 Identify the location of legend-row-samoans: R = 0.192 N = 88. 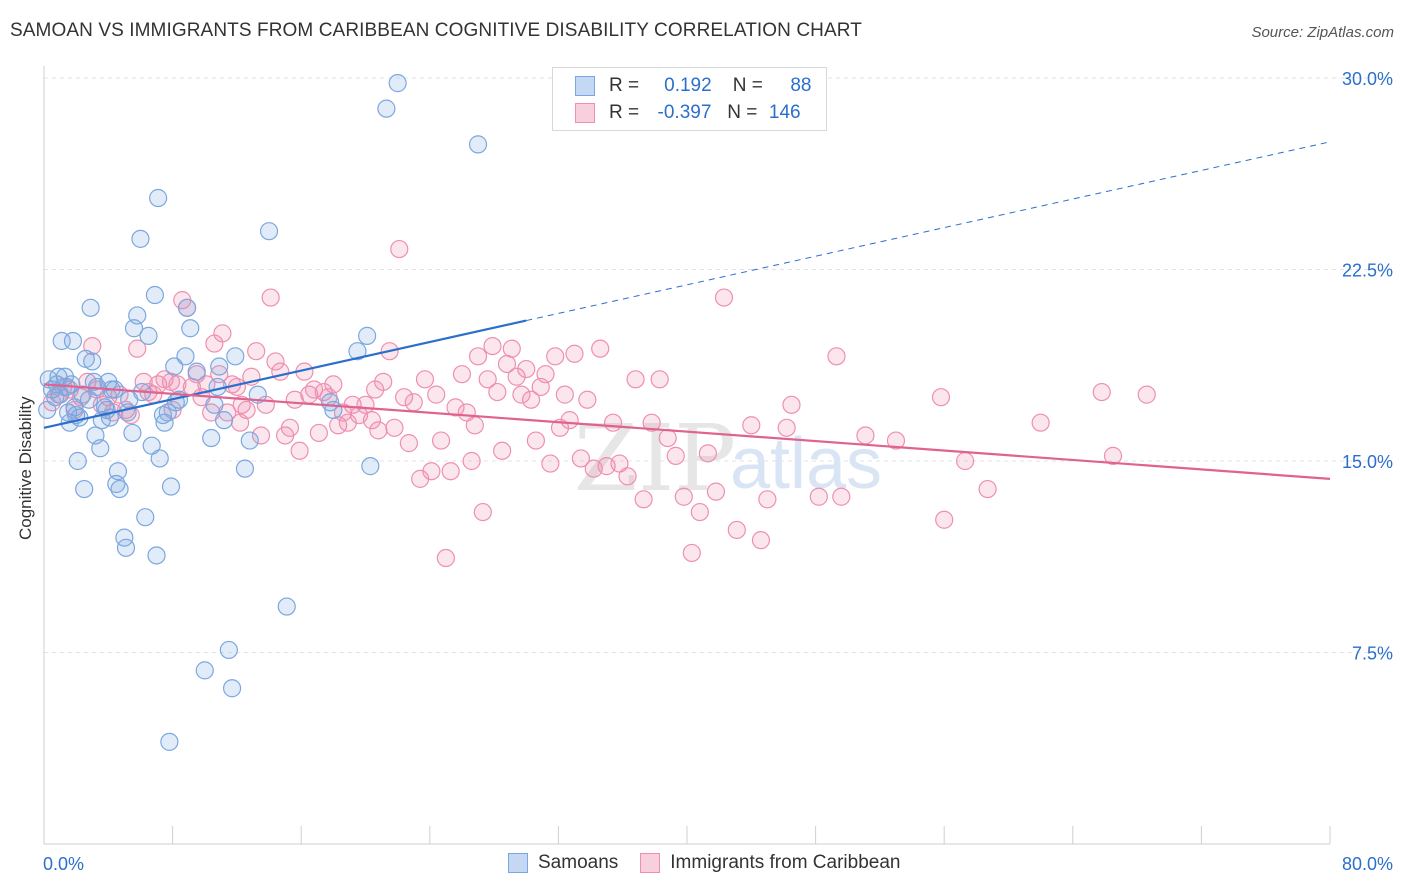
(693, 86).